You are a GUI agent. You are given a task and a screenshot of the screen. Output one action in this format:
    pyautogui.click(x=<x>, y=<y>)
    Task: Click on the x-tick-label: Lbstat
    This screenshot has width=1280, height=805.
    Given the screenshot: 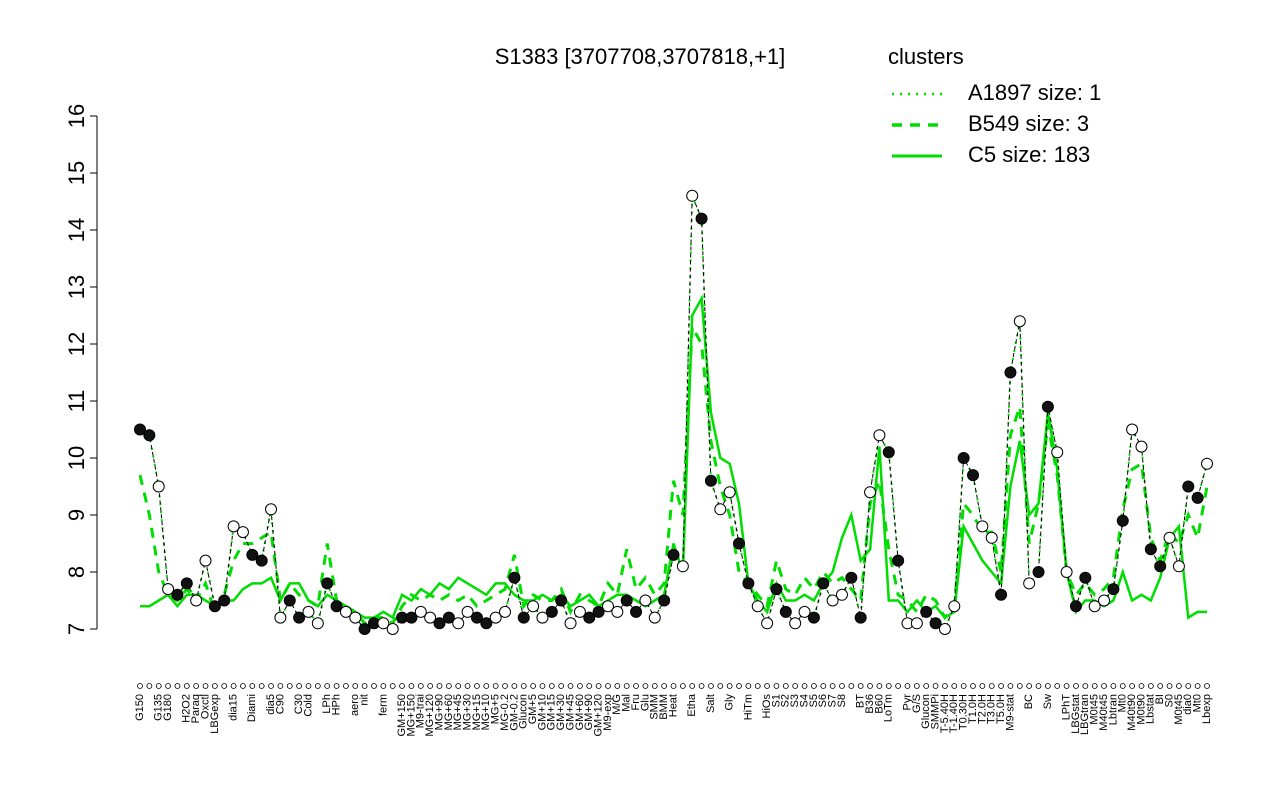 What is the action you would take?
    pyautogui.click(x=1151, y=709)
    